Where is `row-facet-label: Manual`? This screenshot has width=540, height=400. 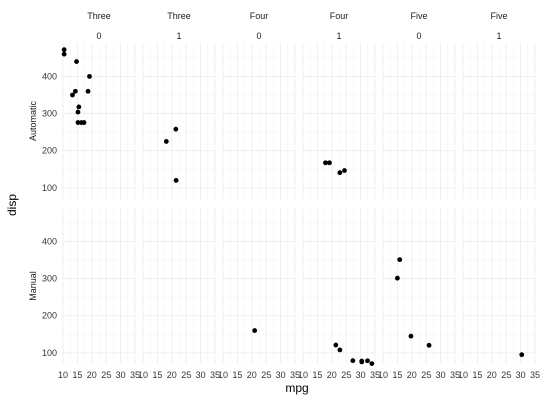 row-facet-label: Manual is located at coordinates (33, 286).